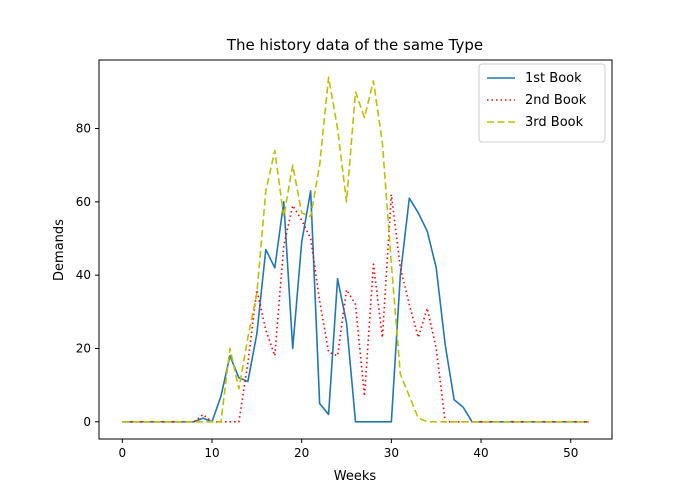 This screenshot has height=498, width=695. I want to click on x-tick-label: 20, so click(301, 453).